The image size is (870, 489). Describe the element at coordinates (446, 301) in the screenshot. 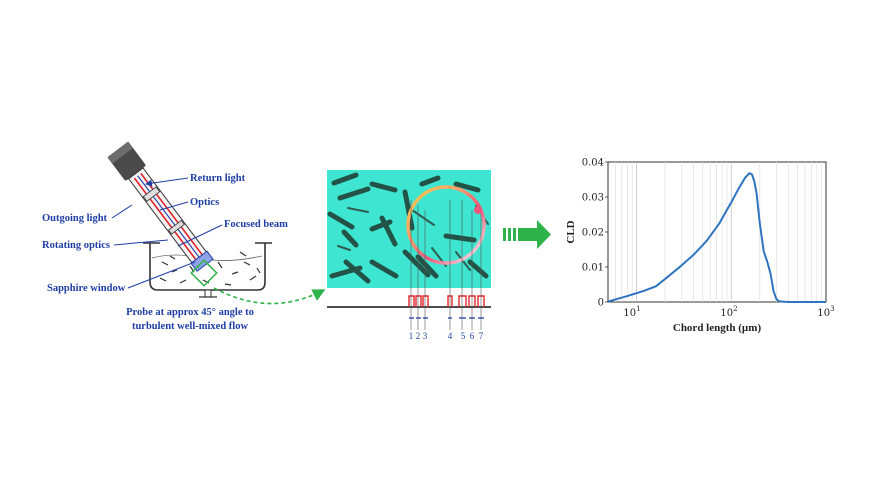

I see `chord-pulses` at that location.